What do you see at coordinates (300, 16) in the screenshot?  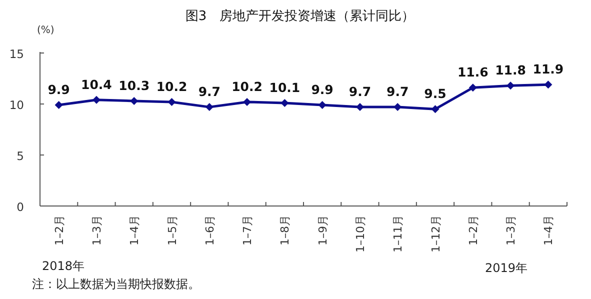 I see `chart-title: 图3 房地产开发投资增速（累计同比）` at bounding box center [300, 16].